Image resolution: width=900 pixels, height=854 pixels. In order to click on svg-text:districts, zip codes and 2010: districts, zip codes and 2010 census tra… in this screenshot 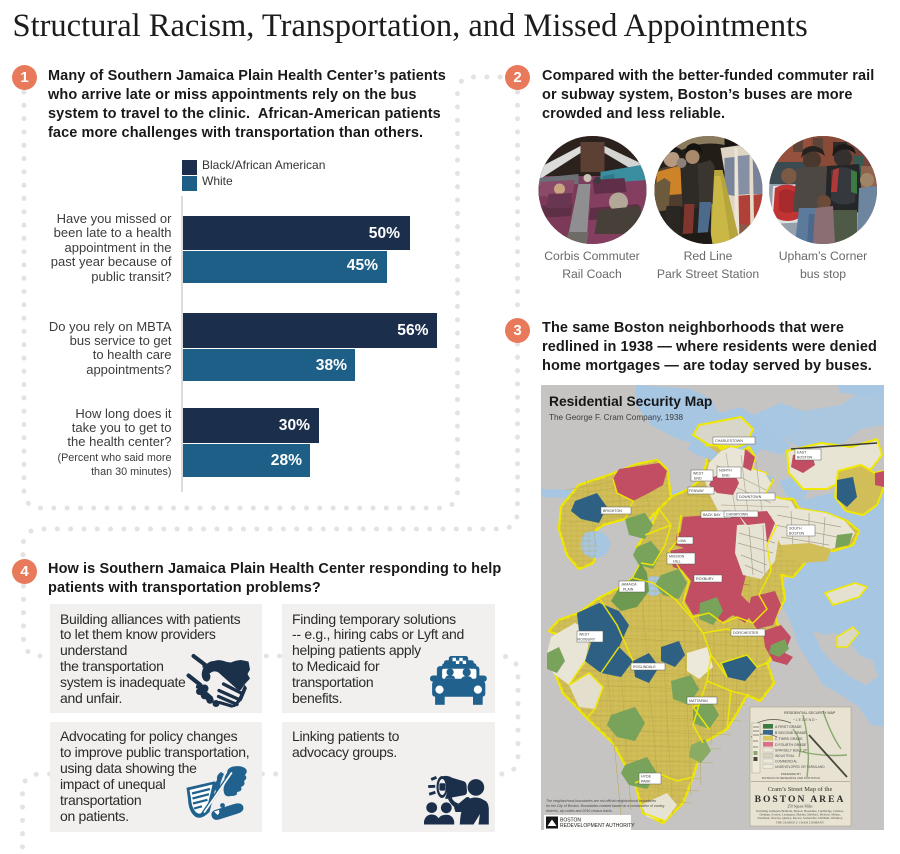, I will do `click(579, 811)`.